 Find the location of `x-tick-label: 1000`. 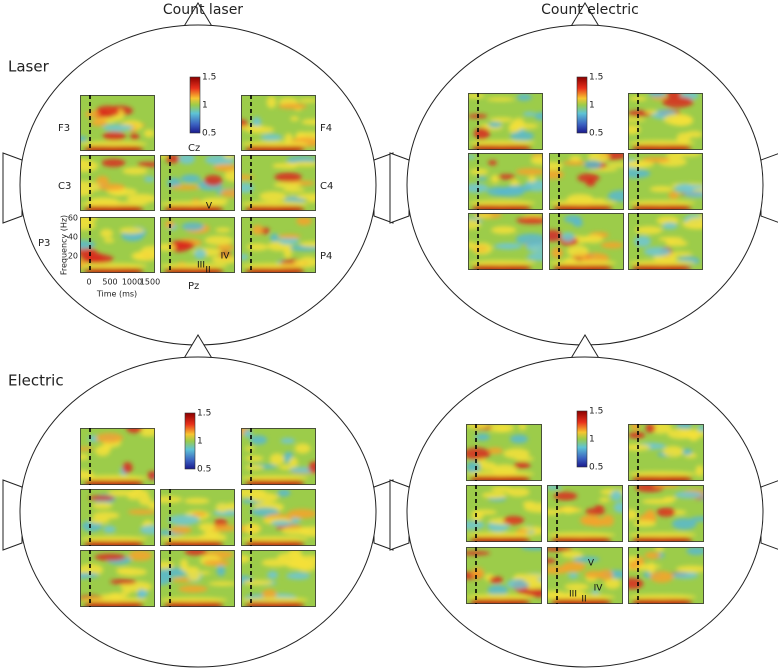

x-tick-label: 1000 is located at coordinates (132, 282).